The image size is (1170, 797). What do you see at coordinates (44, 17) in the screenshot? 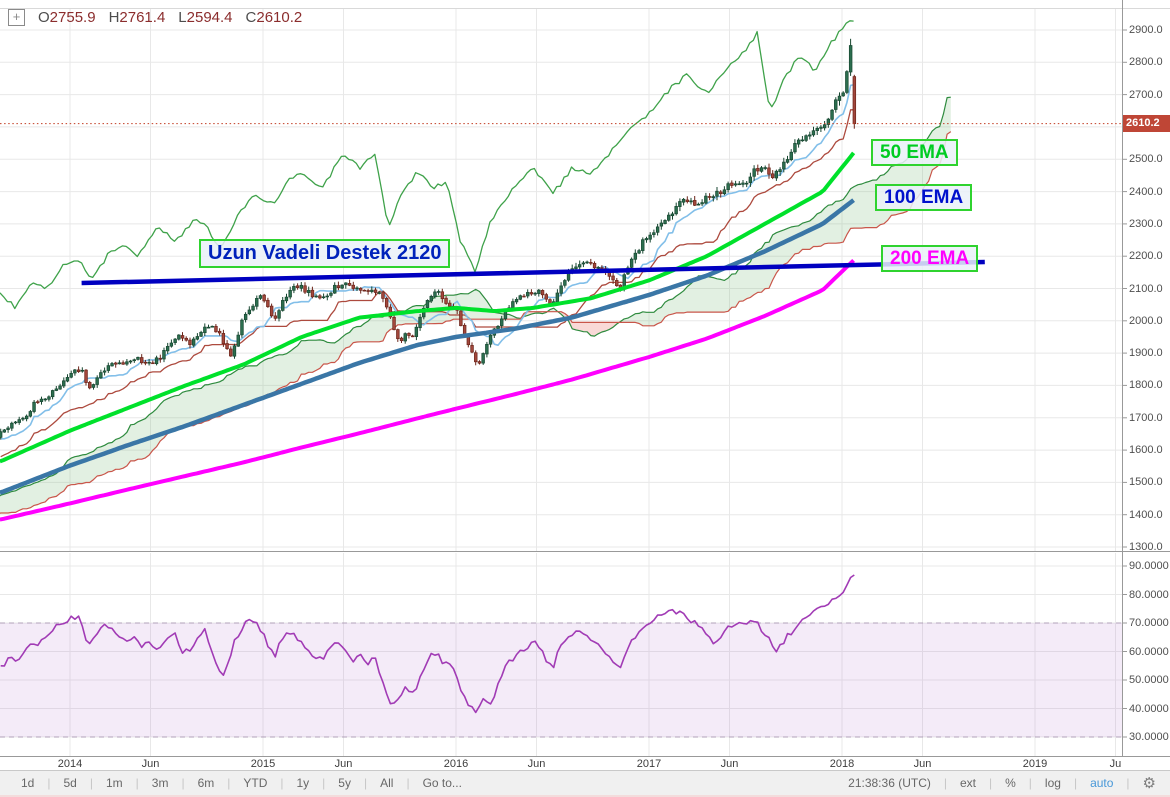
I see `open-label: O` at bounding box center [44, 17].